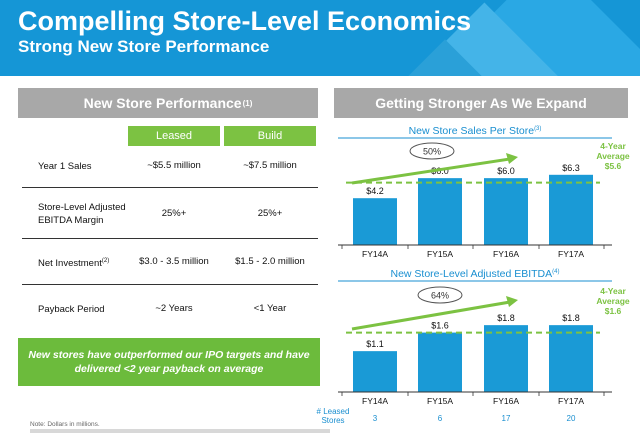 This screenshot has width=640, height=435. Describe the element at coordinates (613, 166) in the screenshot. I see `average-label: $5.6` at that location.